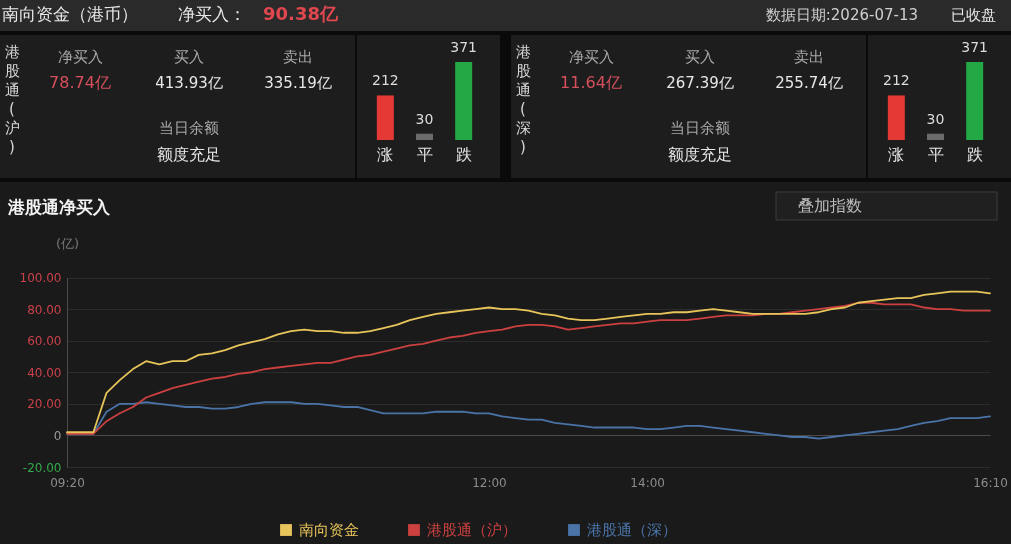 This screenshot has height=544, width=1011. Describe the element at coordinates (489, 482) in the screenshot. I see `x-tick-label: 12:00` at that location.